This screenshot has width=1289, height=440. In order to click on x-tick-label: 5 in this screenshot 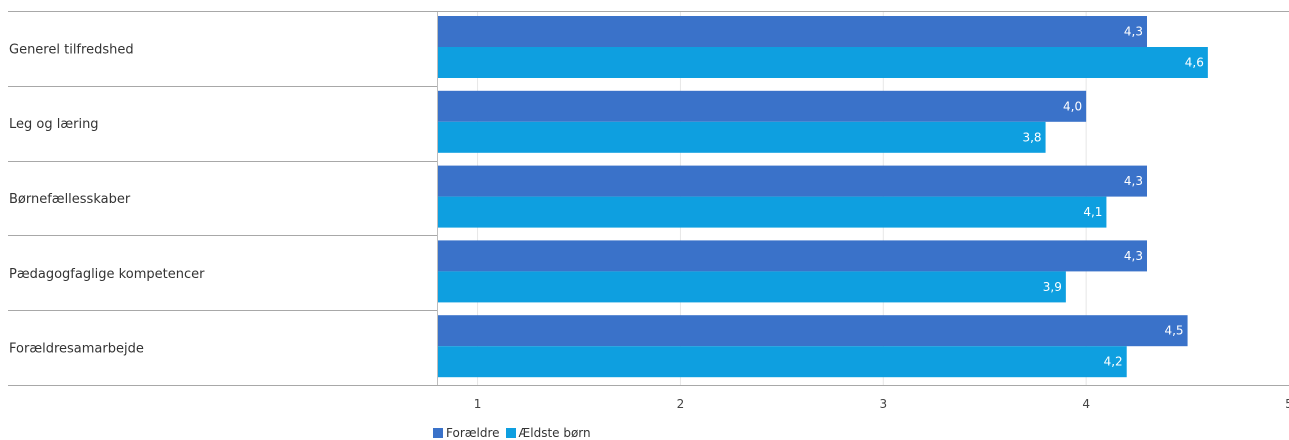, I will do `click(1287, 404)`.